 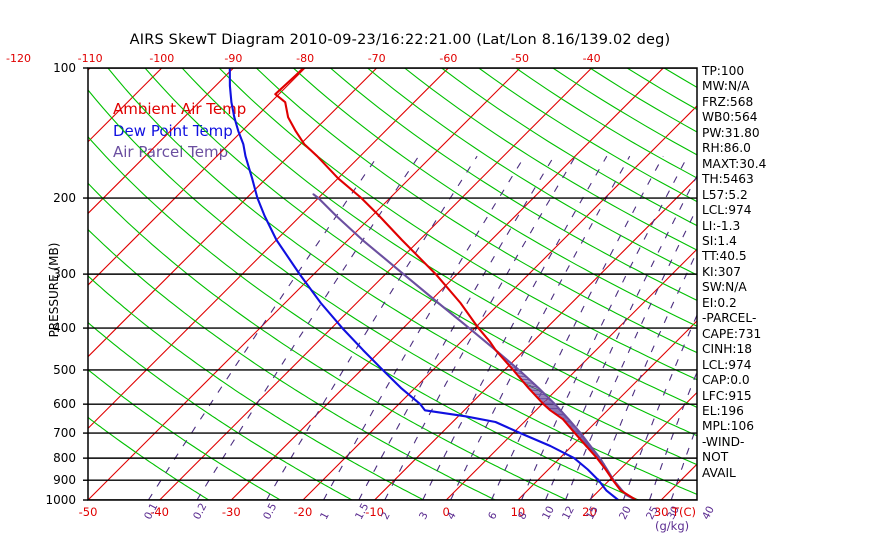 I want to click on index-value: CAPE:731, so click(x=732, y=333).